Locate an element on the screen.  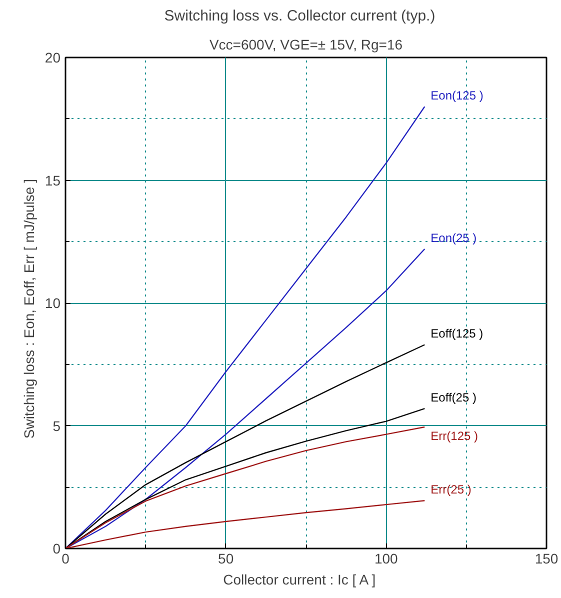
y-tick-label: 10 is located at coordinates (52, 303).